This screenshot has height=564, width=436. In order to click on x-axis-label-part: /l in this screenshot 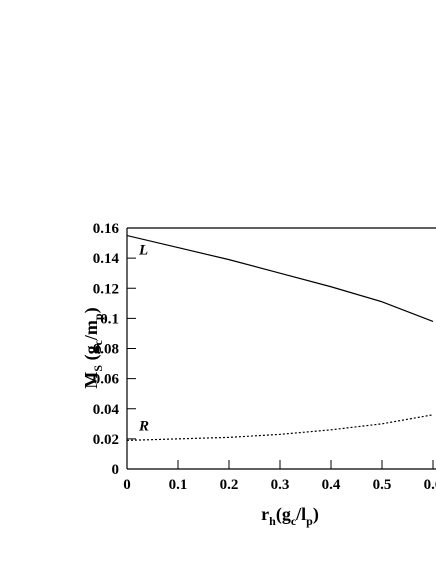, I will do `click(300, 514)`.